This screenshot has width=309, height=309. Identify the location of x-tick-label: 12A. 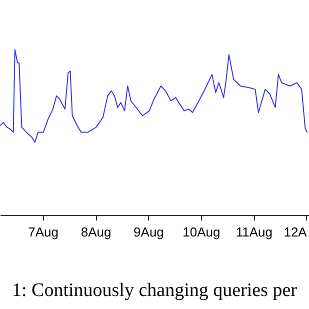
(296, 232).